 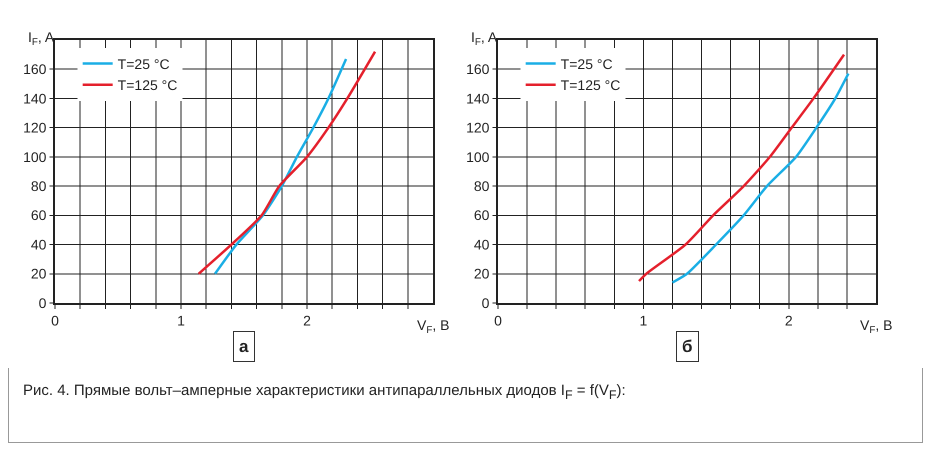 I want to click on text: Рис. 4. Прямые вольт–амперные характеристики антипараллельных диодов I$_{F}$ = f(V$_{F}$):, so click(x=325, y=392).